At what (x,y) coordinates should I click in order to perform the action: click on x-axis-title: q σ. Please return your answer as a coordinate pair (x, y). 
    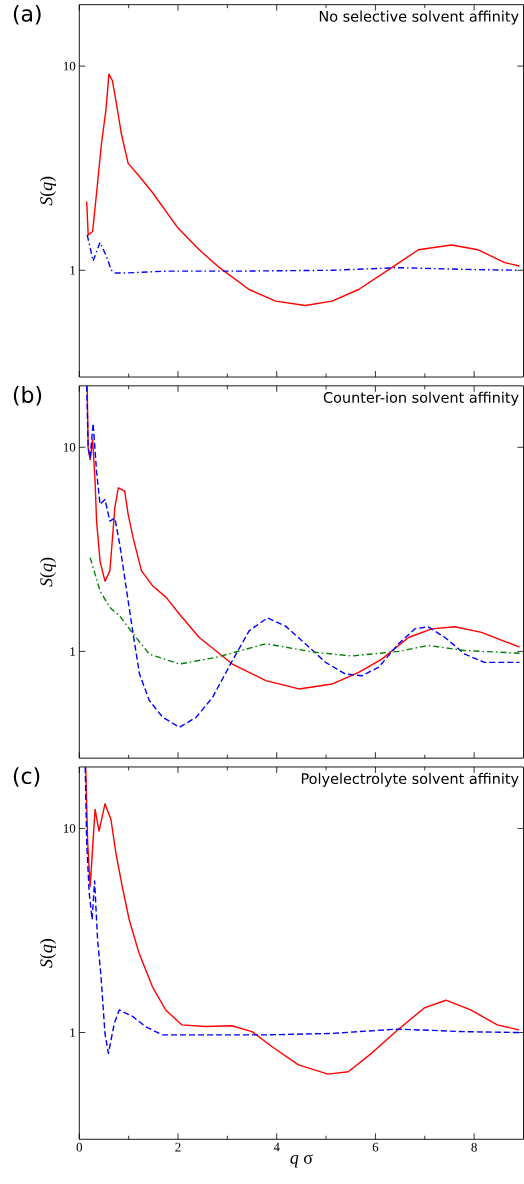
    Looking at the image, I should click on (301, 1161).